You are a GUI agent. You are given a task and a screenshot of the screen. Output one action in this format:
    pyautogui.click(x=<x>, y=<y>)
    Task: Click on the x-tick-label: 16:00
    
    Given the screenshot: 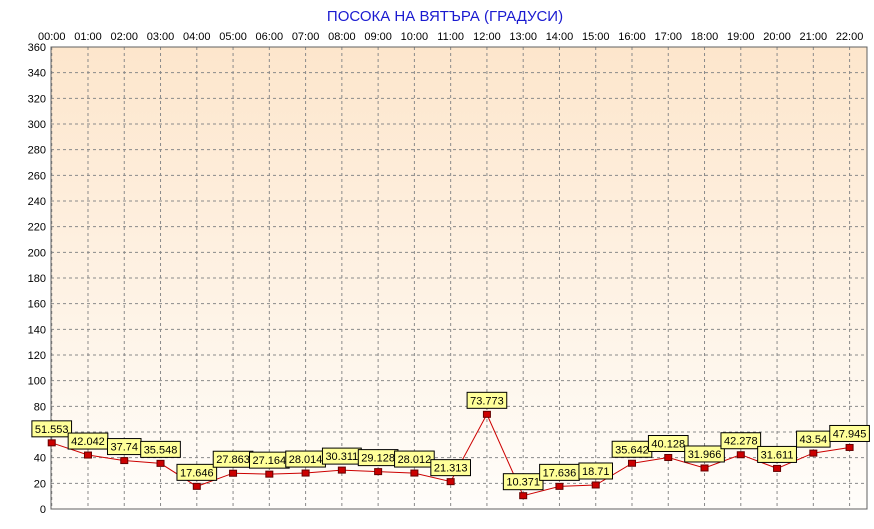 What is the action you would take?
    pyautogui.click(x=632, y=37)
    